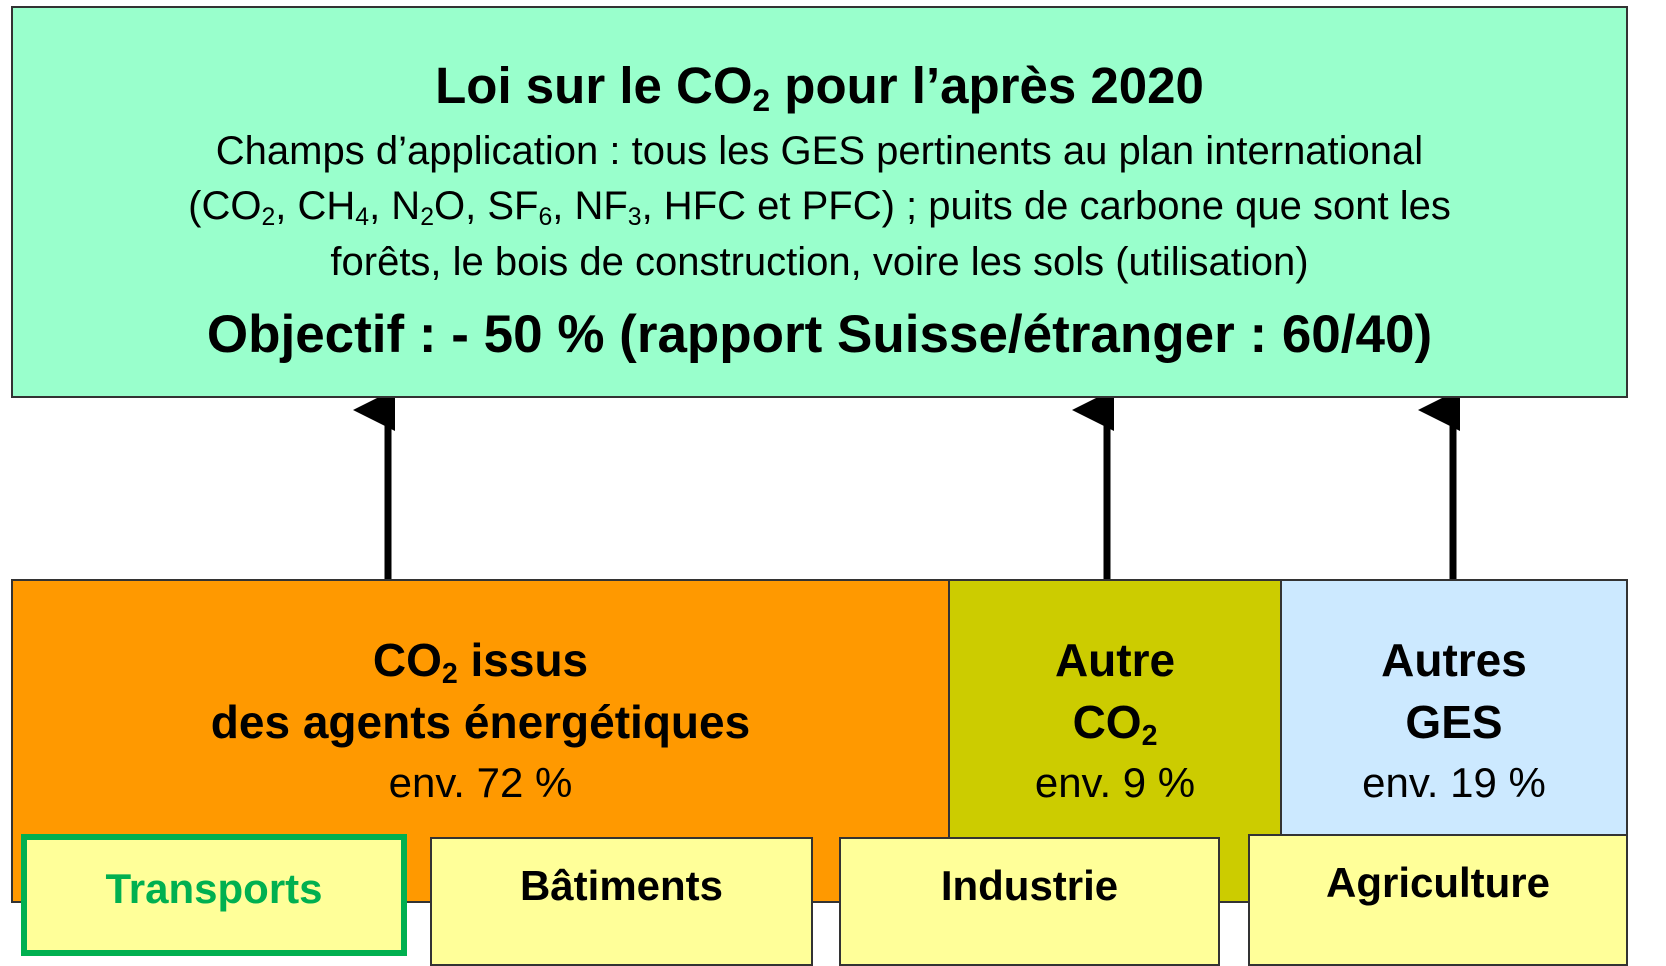 This screenshot has height=966, width=1666. What do you see at coordinates (486, 206) in the screenshot?
I see `text: O, SF` at bounding box center [486, 206].